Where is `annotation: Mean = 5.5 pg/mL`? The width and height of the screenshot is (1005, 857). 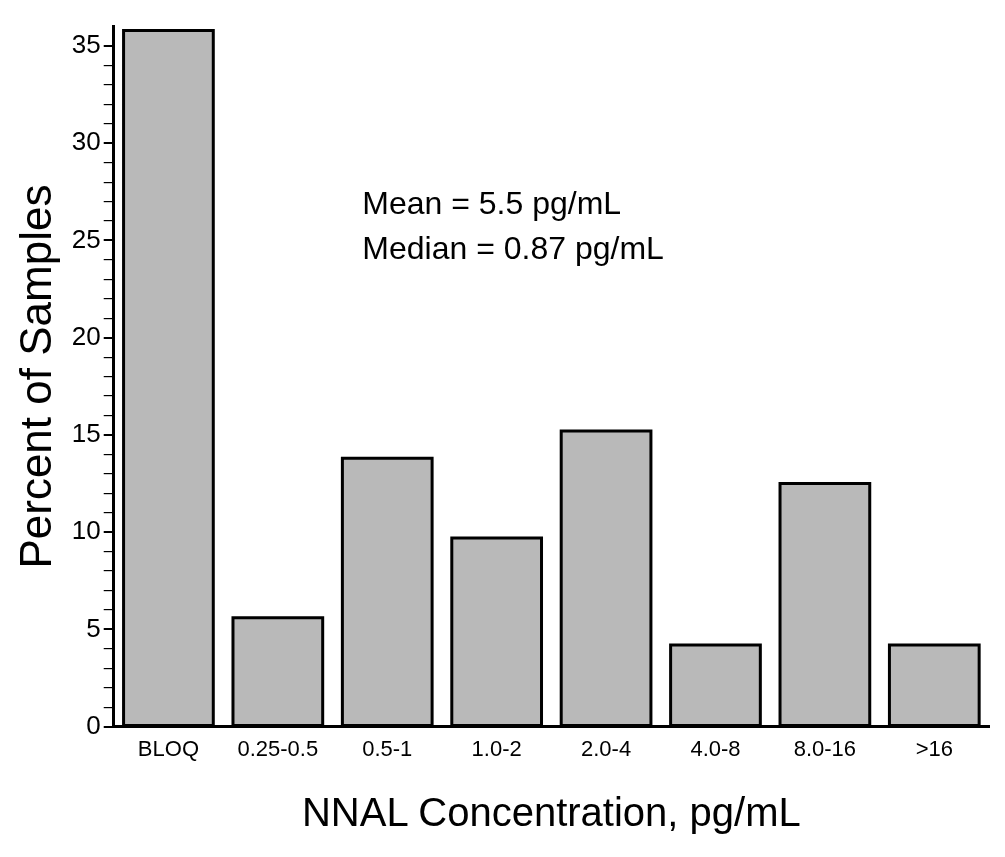
annotation: Mean = 5.5 pg/mL is located at coordinates (492, 202).